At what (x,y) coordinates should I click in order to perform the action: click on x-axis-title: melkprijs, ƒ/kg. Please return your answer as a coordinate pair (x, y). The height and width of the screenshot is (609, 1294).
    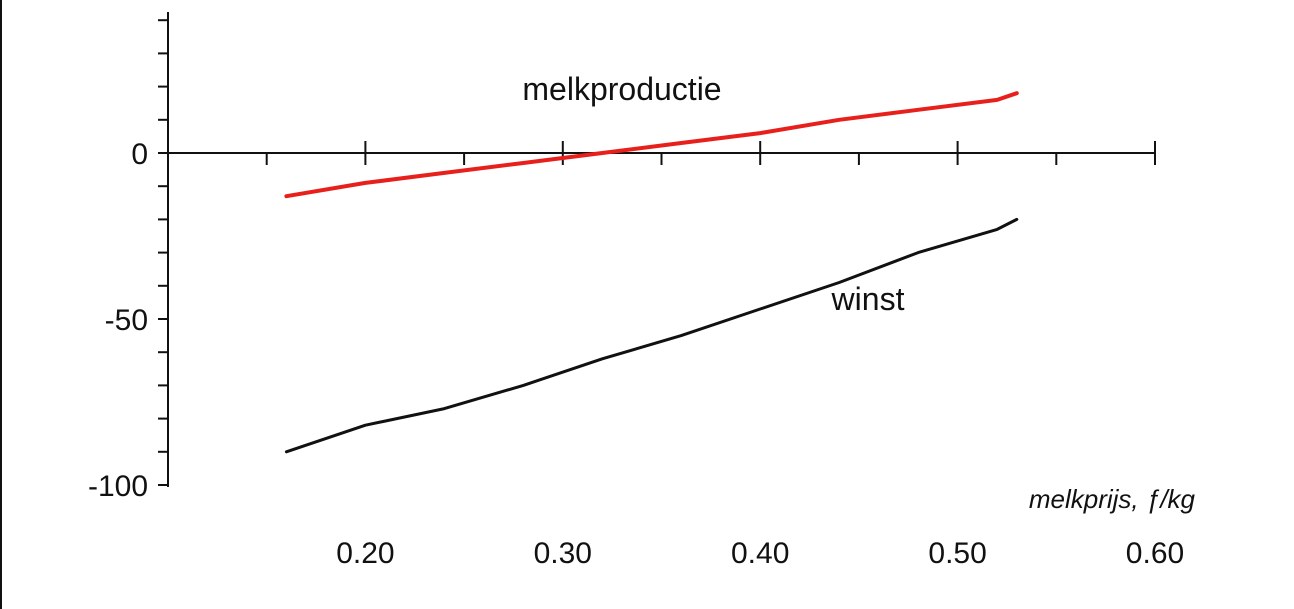
    Looking at the image, I should click on (1112, 499).